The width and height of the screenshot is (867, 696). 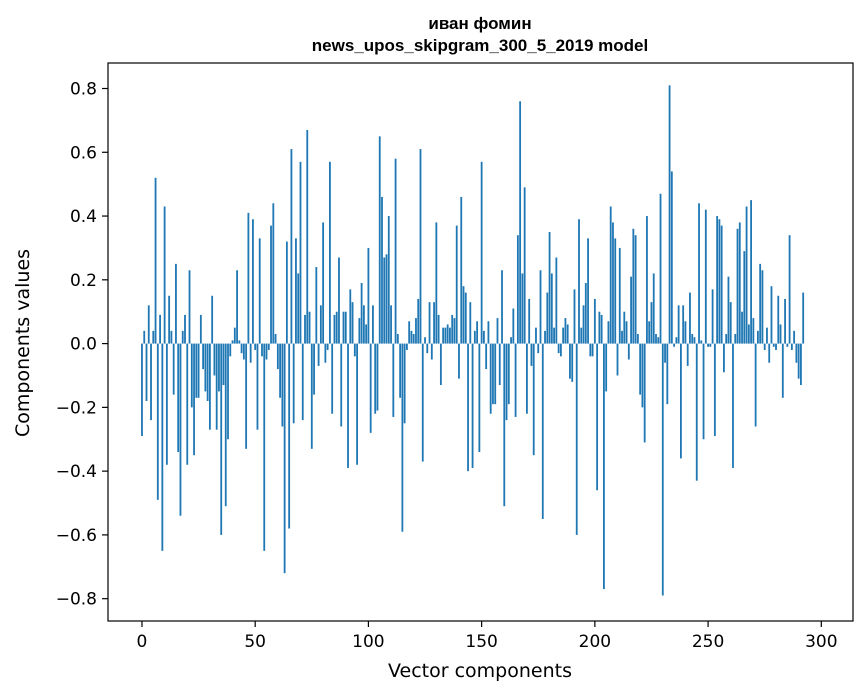 What do you see at coordinates (83, 281) in the screenshot?
I see `y-tick-label: 0.2` at bounding box center [83, 281].